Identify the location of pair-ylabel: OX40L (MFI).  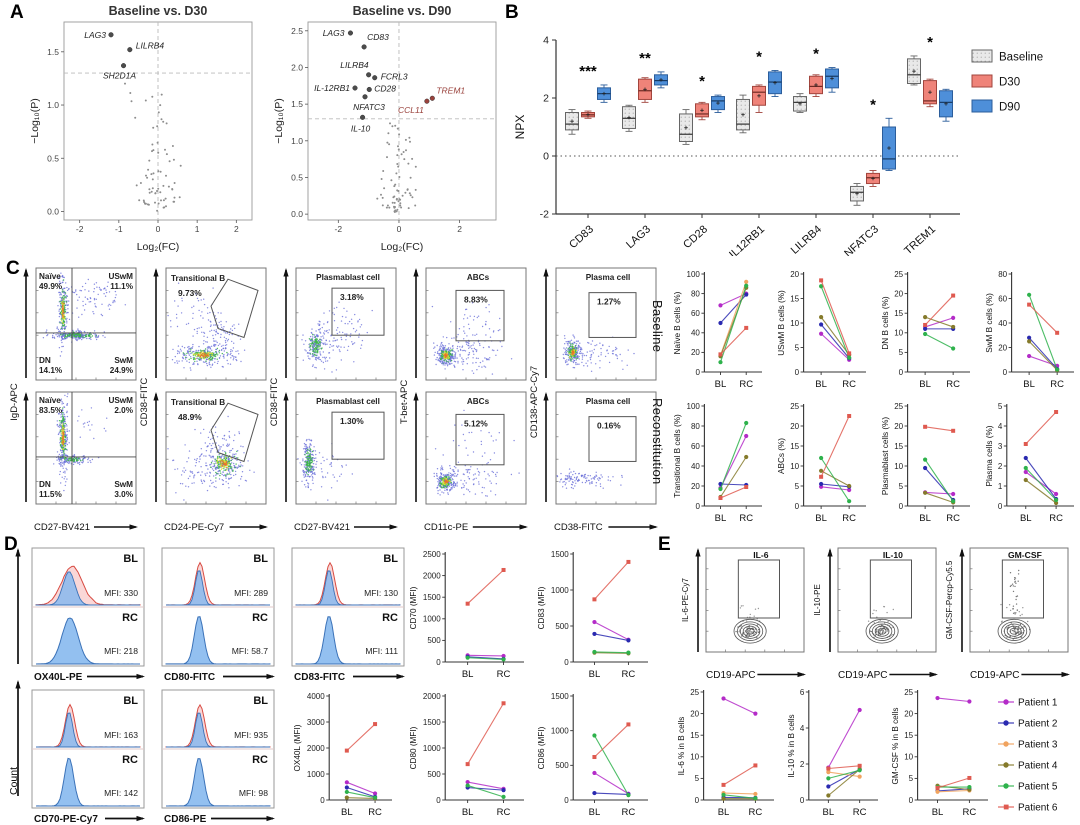
(297, 747).